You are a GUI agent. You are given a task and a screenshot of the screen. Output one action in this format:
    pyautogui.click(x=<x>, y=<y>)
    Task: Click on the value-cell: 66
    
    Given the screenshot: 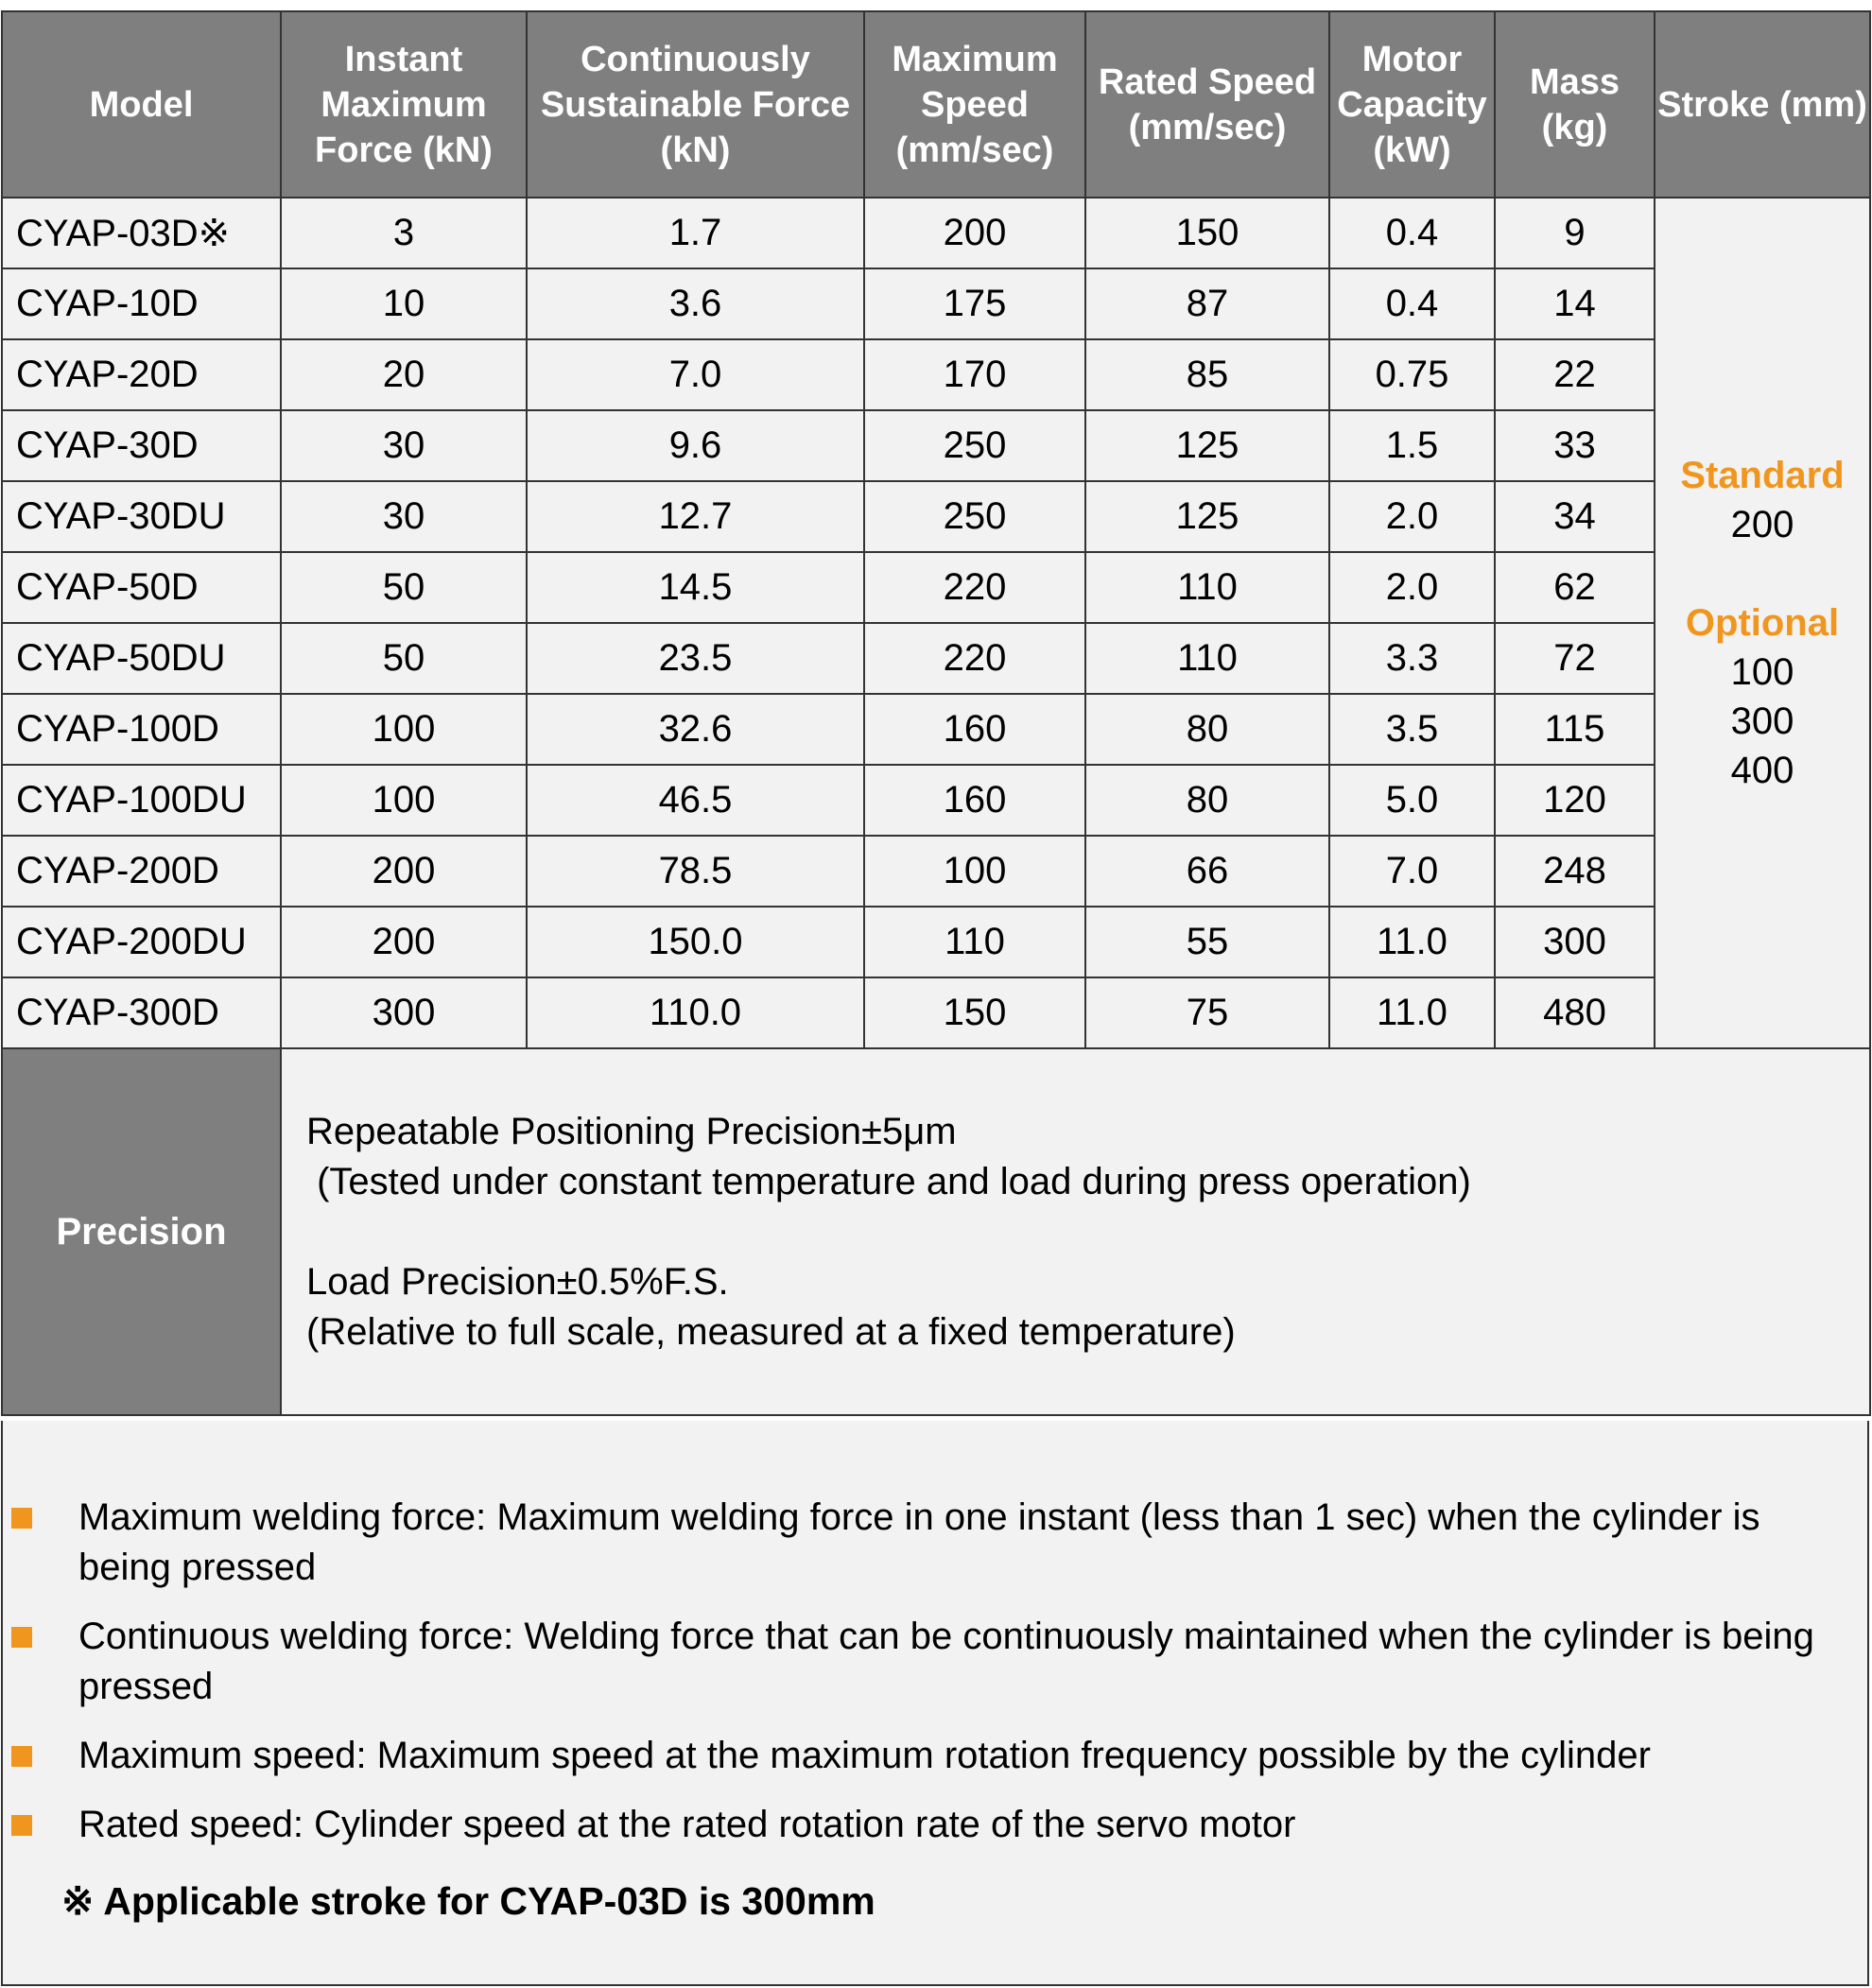 What is the action you would take?
    pyautogui.click(x=1207, y=871)
    